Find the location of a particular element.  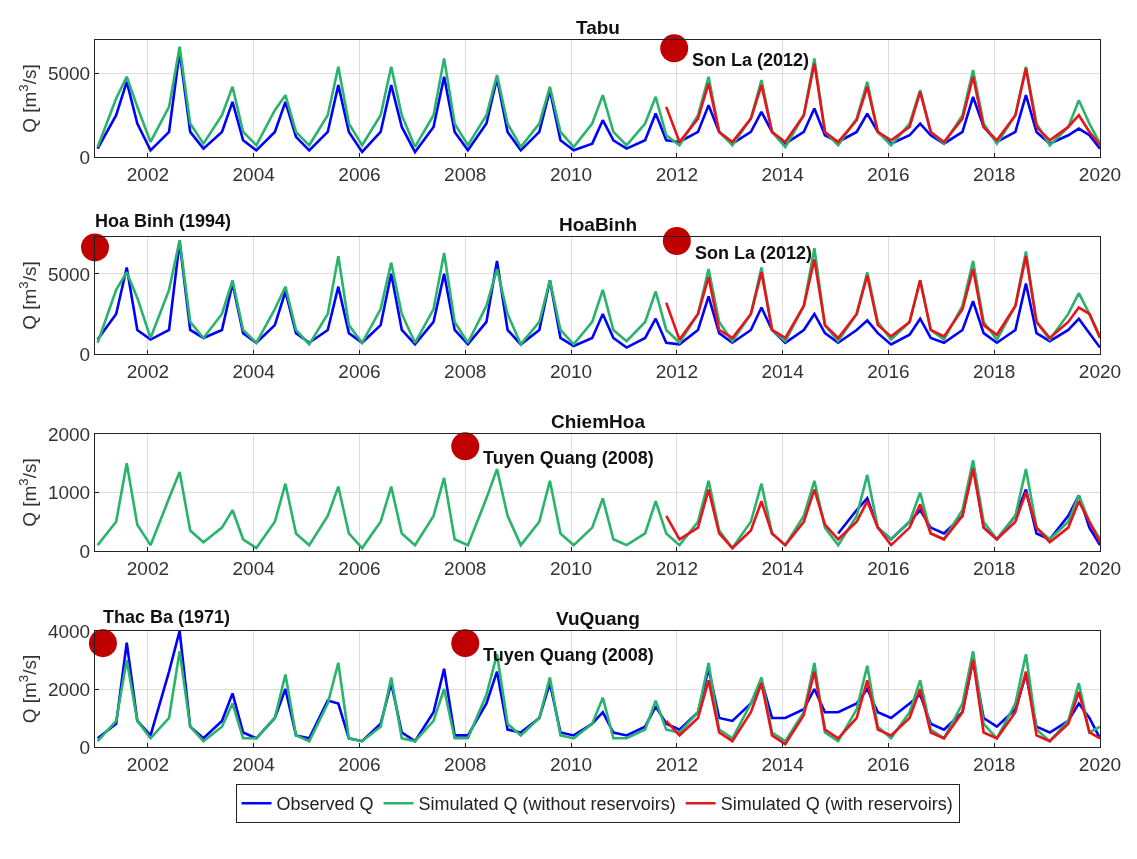

y-tick-label: 1000 is located at coordinates (69, 493).